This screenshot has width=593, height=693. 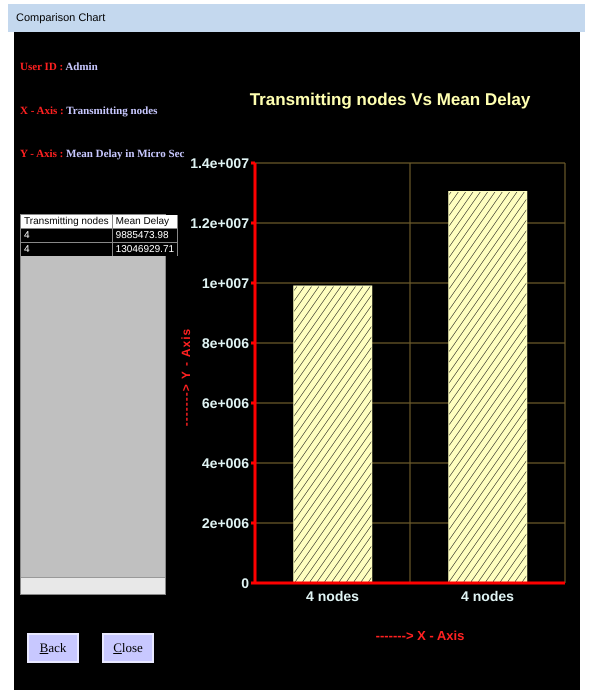 I want to click on y-tick-label: 1.4e+007, so click(x=220, y=162).